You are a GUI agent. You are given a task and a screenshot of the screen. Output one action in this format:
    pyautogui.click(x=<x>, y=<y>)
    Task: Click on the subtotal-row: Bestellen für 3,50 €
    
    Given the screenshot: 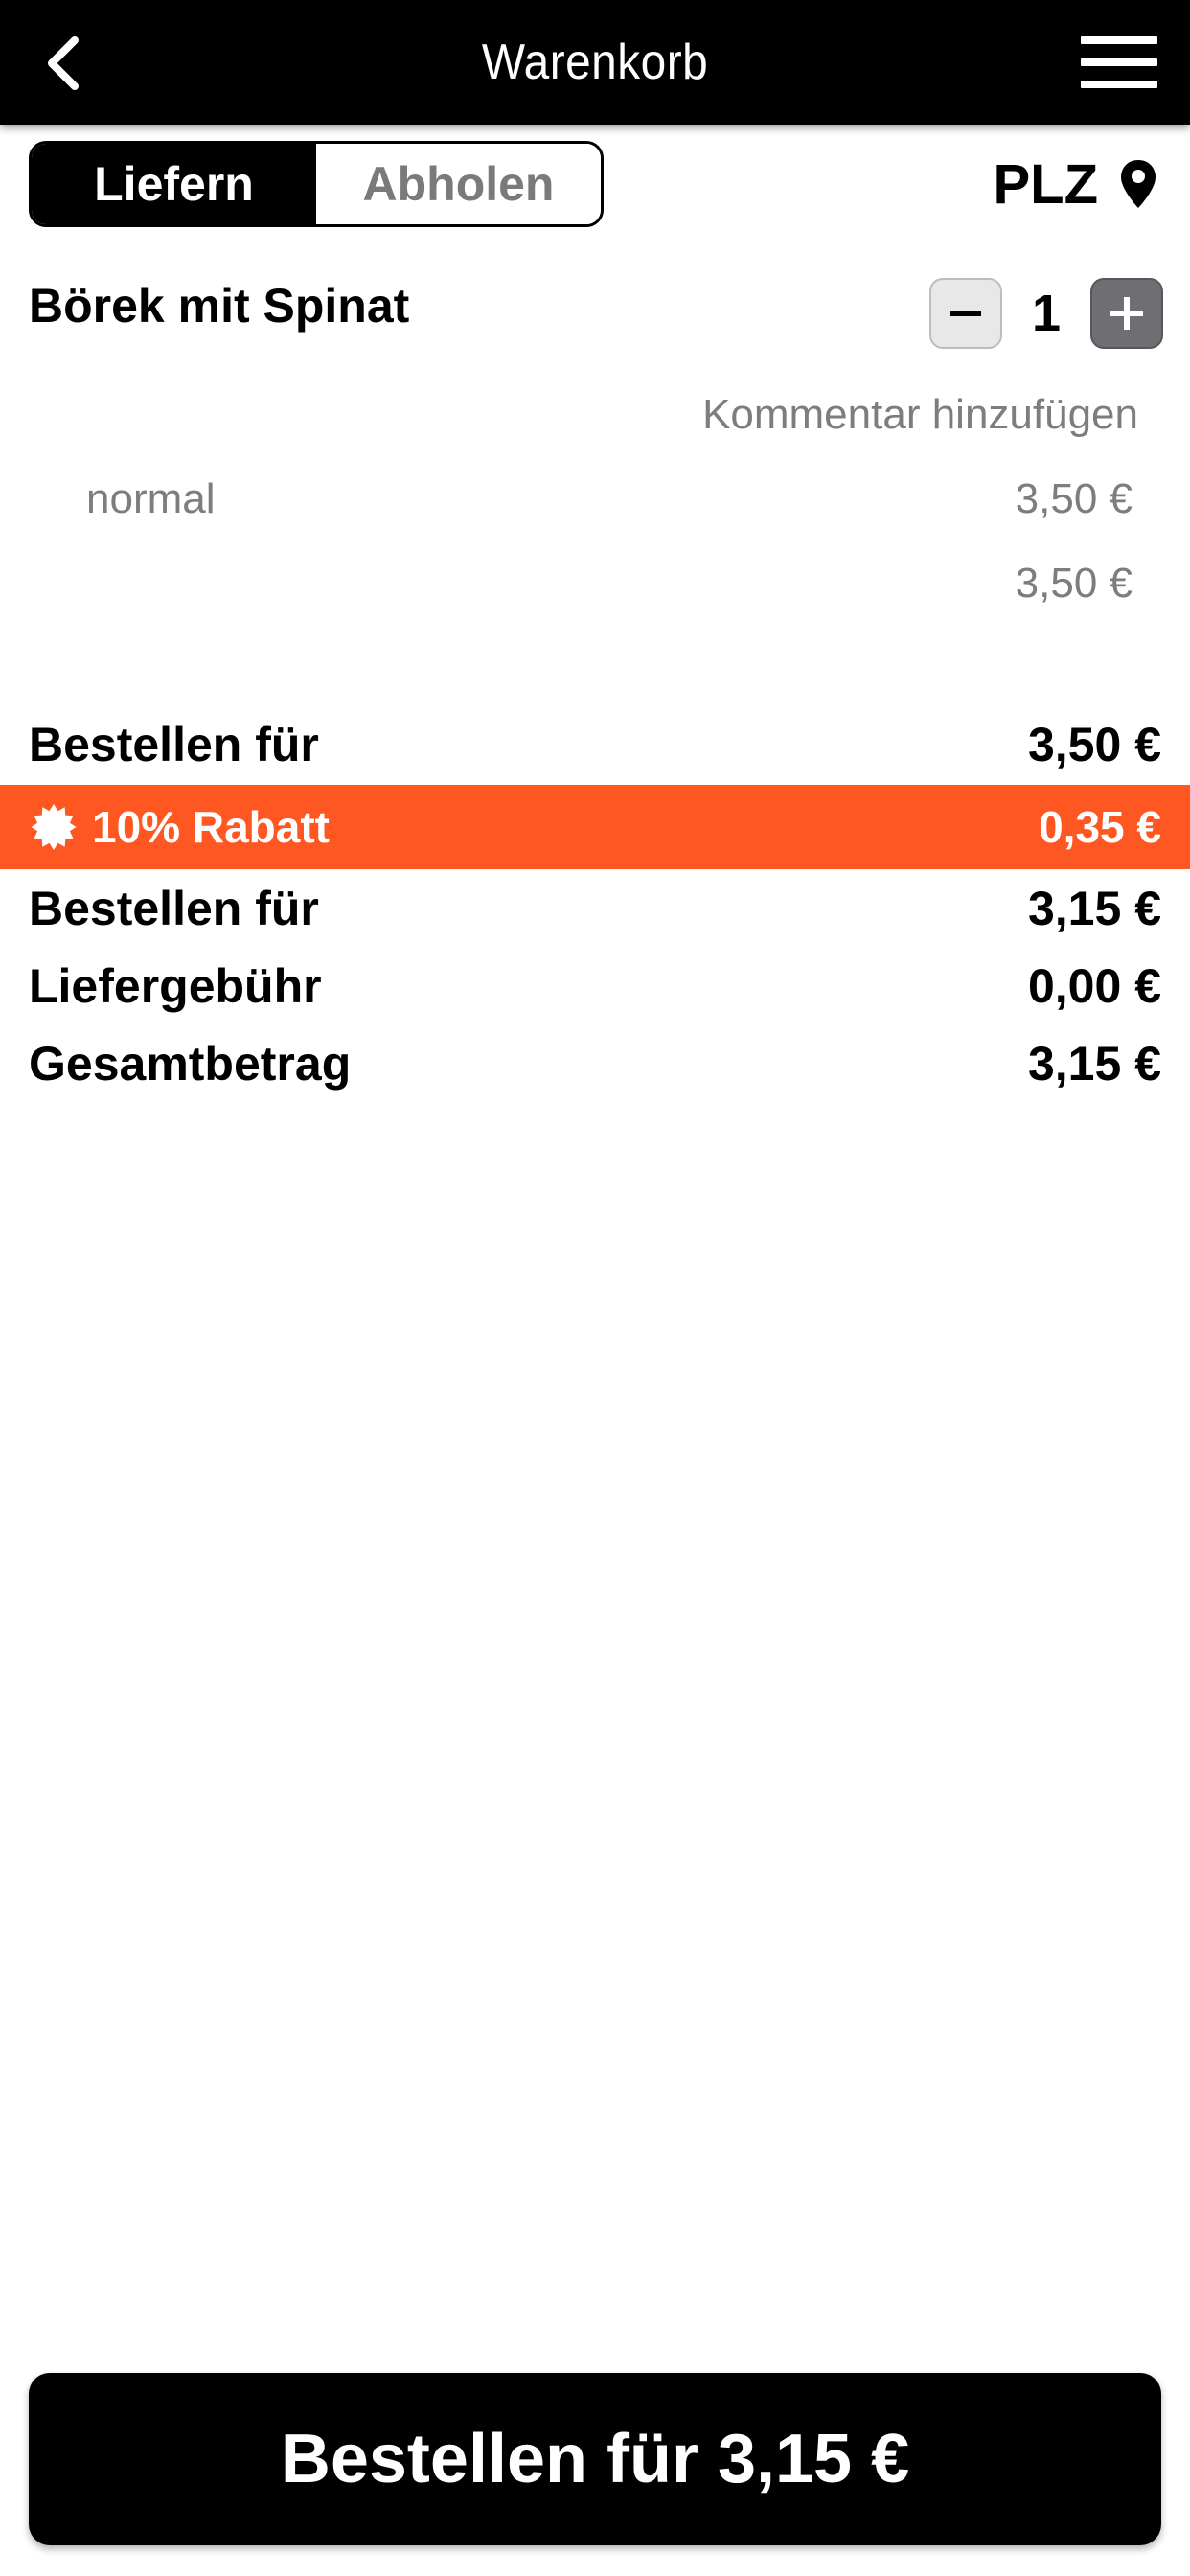 What is the action you would take?
    pyautogui.click(x=595, y=744)
    